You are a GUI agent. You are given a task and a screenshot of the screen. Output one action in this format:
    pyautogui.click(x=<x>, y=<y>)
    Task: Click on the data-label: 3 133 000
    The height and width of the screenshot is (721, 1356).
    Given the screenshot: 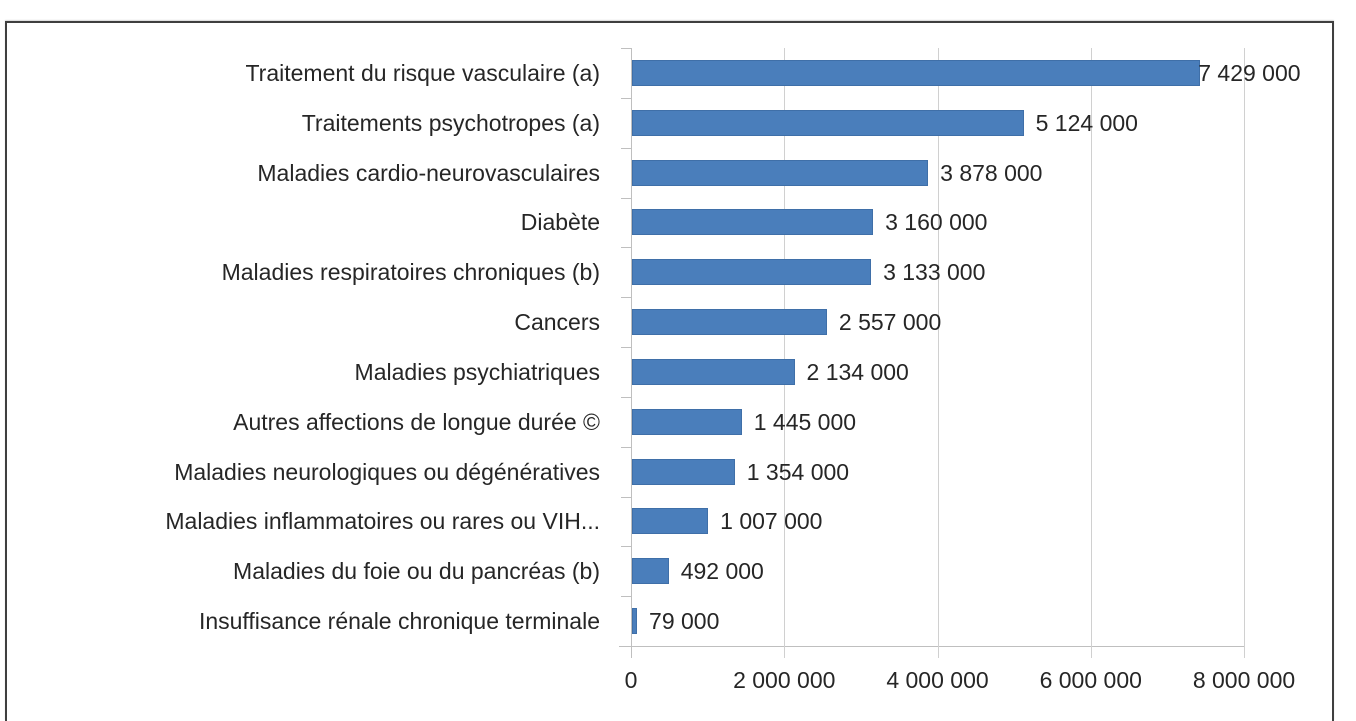 What is the action you would take?
    pyautogui.click(x=934, y=272)
    